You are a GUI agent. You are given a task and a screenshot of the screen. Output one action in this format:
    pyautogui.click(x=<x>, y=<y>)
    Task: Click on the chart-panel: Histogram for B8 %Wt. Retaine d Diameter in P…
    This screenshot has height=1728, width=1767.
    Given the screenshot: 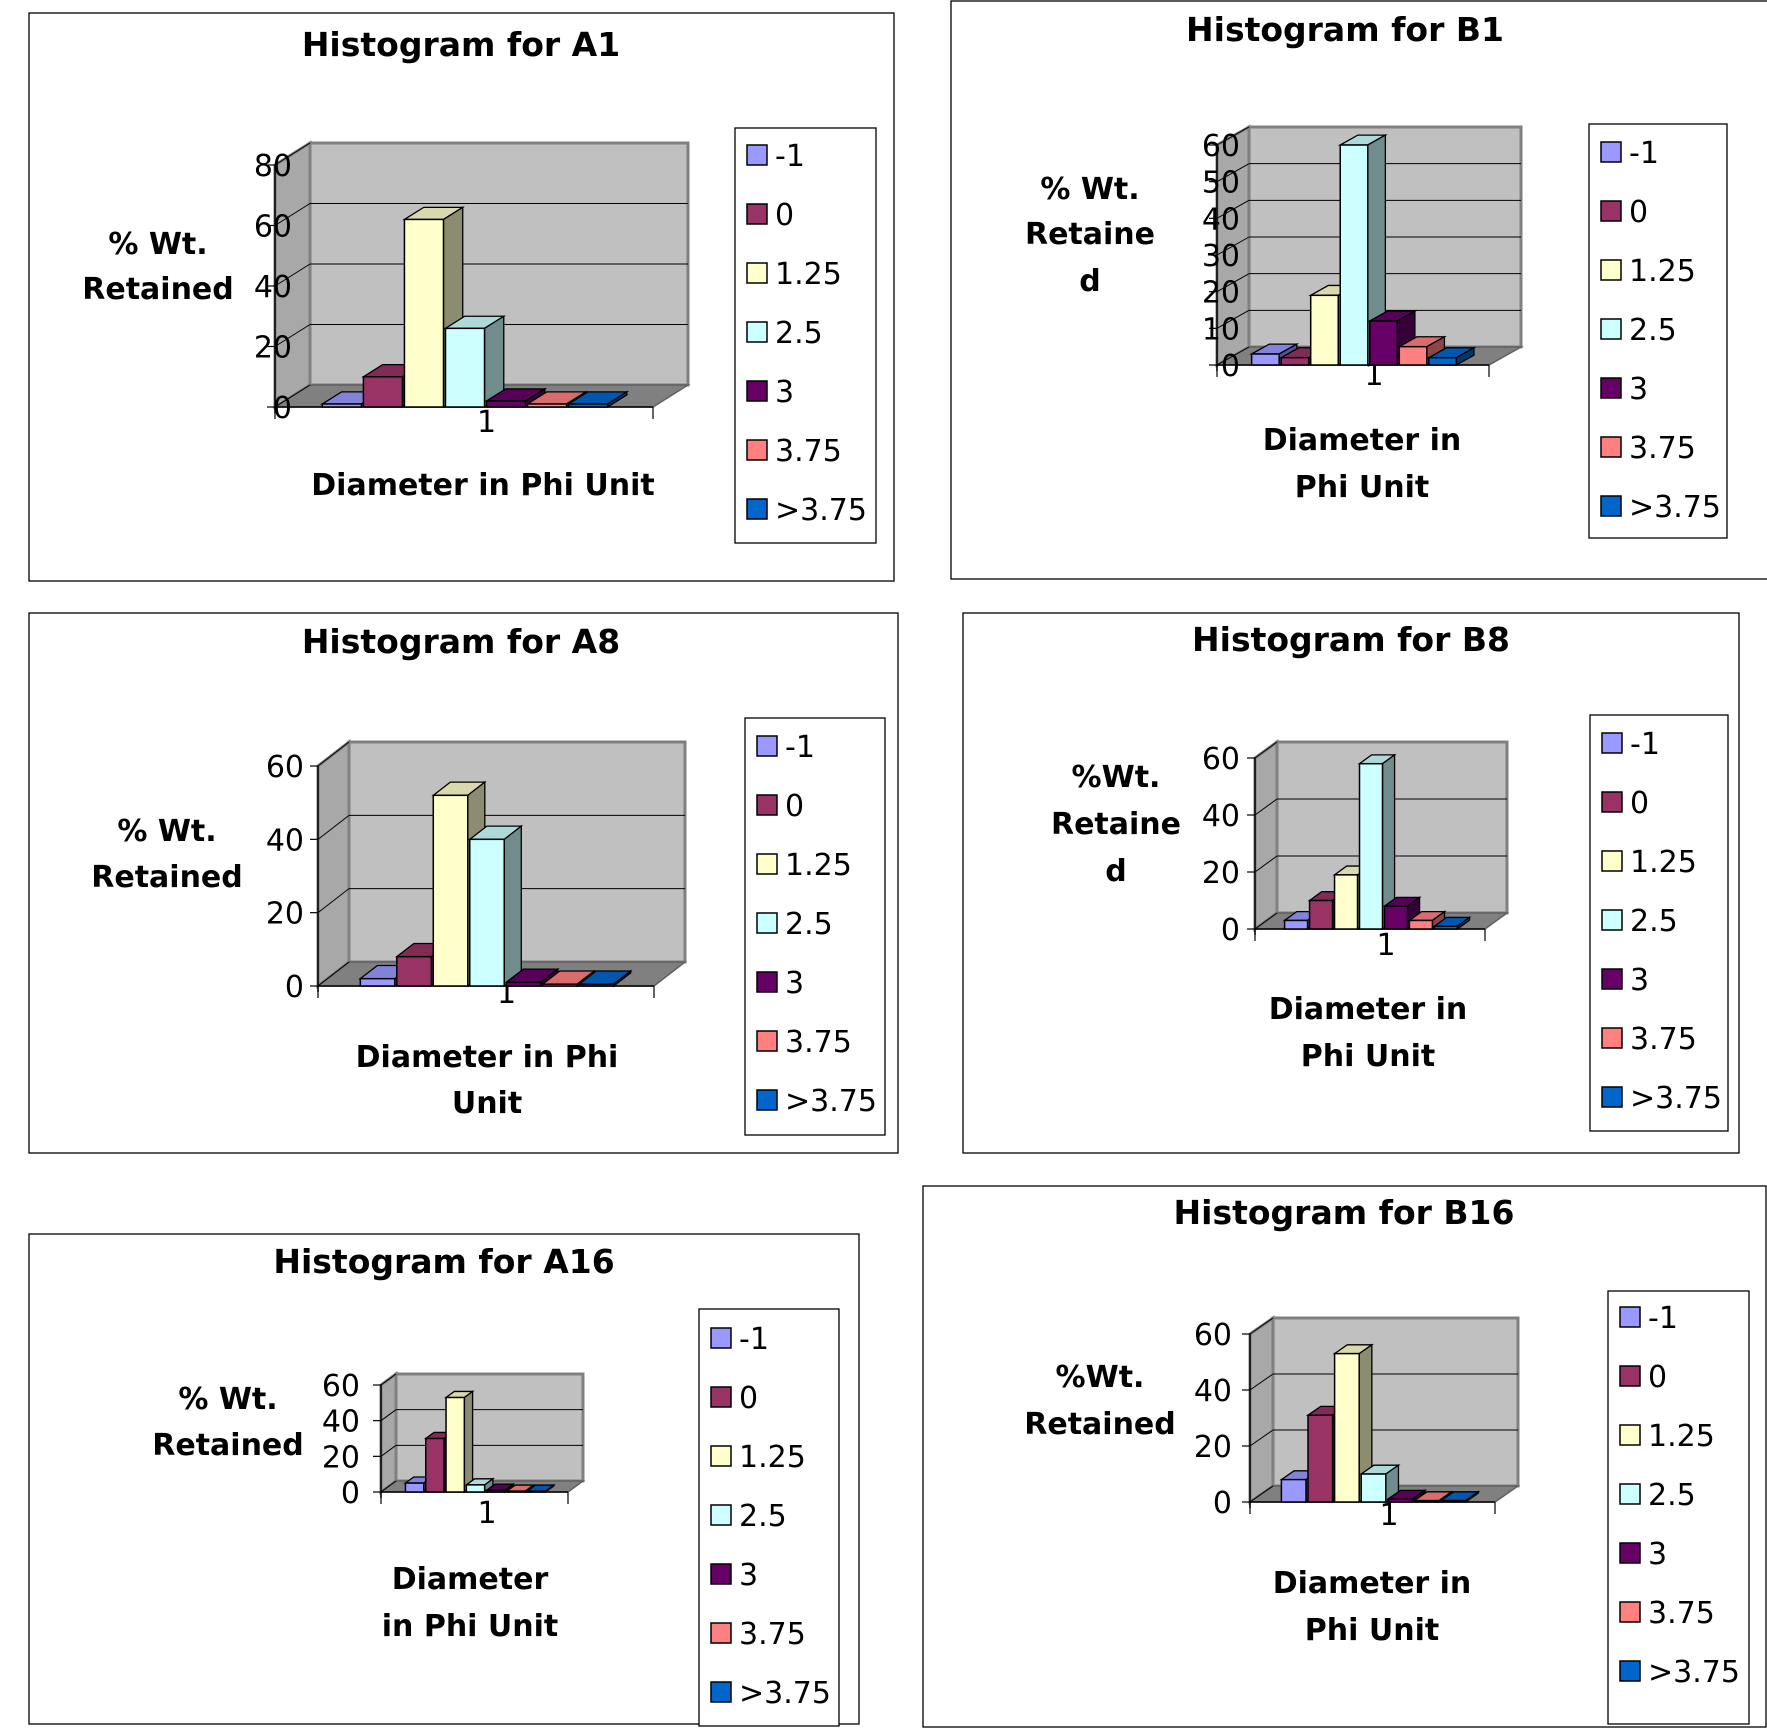 What is the action you would take?
    pyautogui.click(x=1351, y=883)
    